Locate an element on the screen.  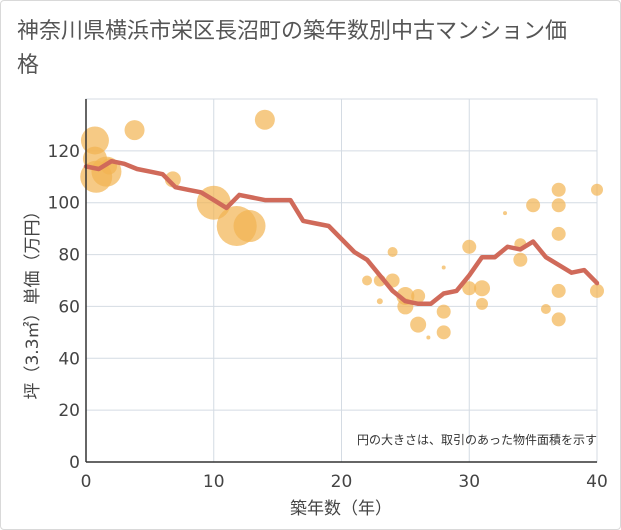
chart-title: 神奈川県横浜市栄区長沼町の築年数別中古マンション価格 is located at coordinates (292, 48).